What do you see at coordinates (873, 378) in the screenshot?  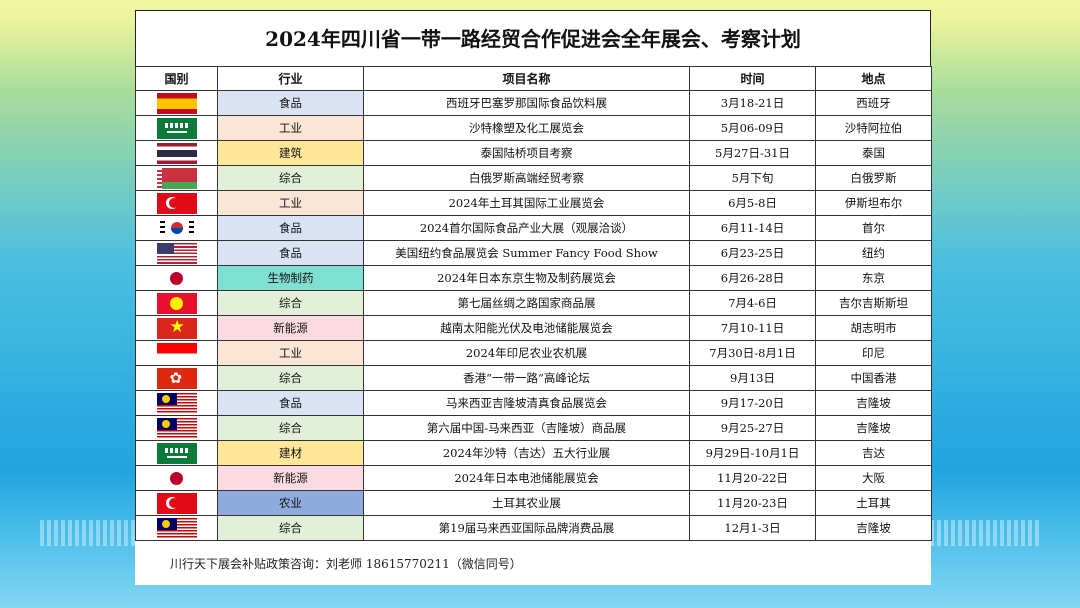 I see `location-cell: 中国香港` at bounding box center [873, 378].